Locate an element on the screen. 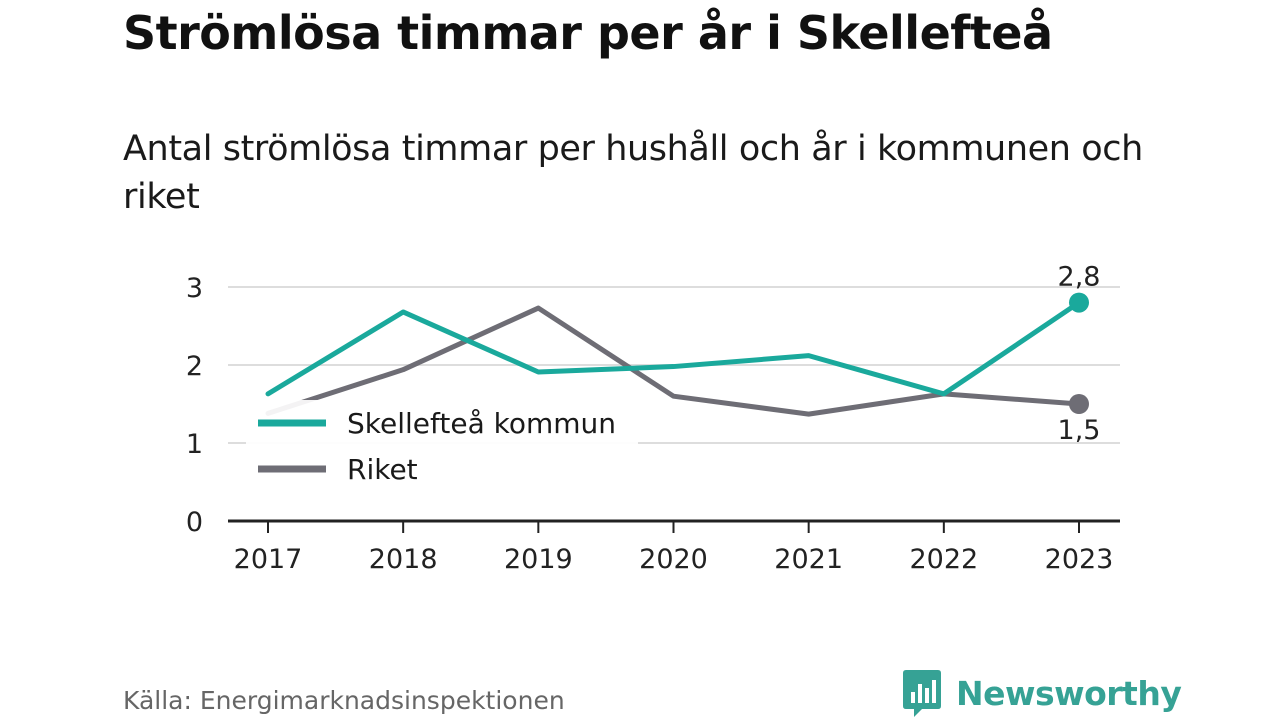  brand-logo: Newsworthy is located at coordinates (1042, 693).